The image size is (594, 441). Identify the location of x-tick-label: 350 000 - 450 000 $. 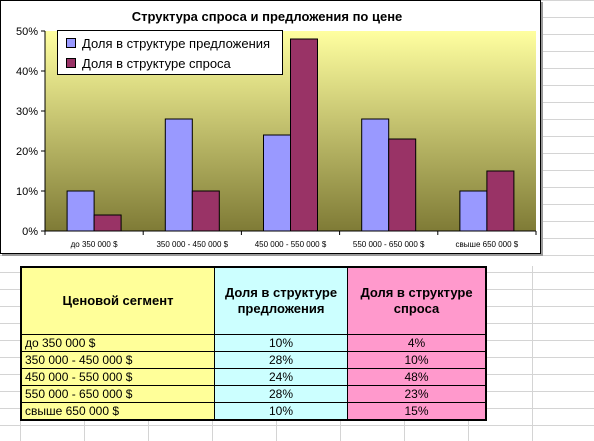
(192, 244).